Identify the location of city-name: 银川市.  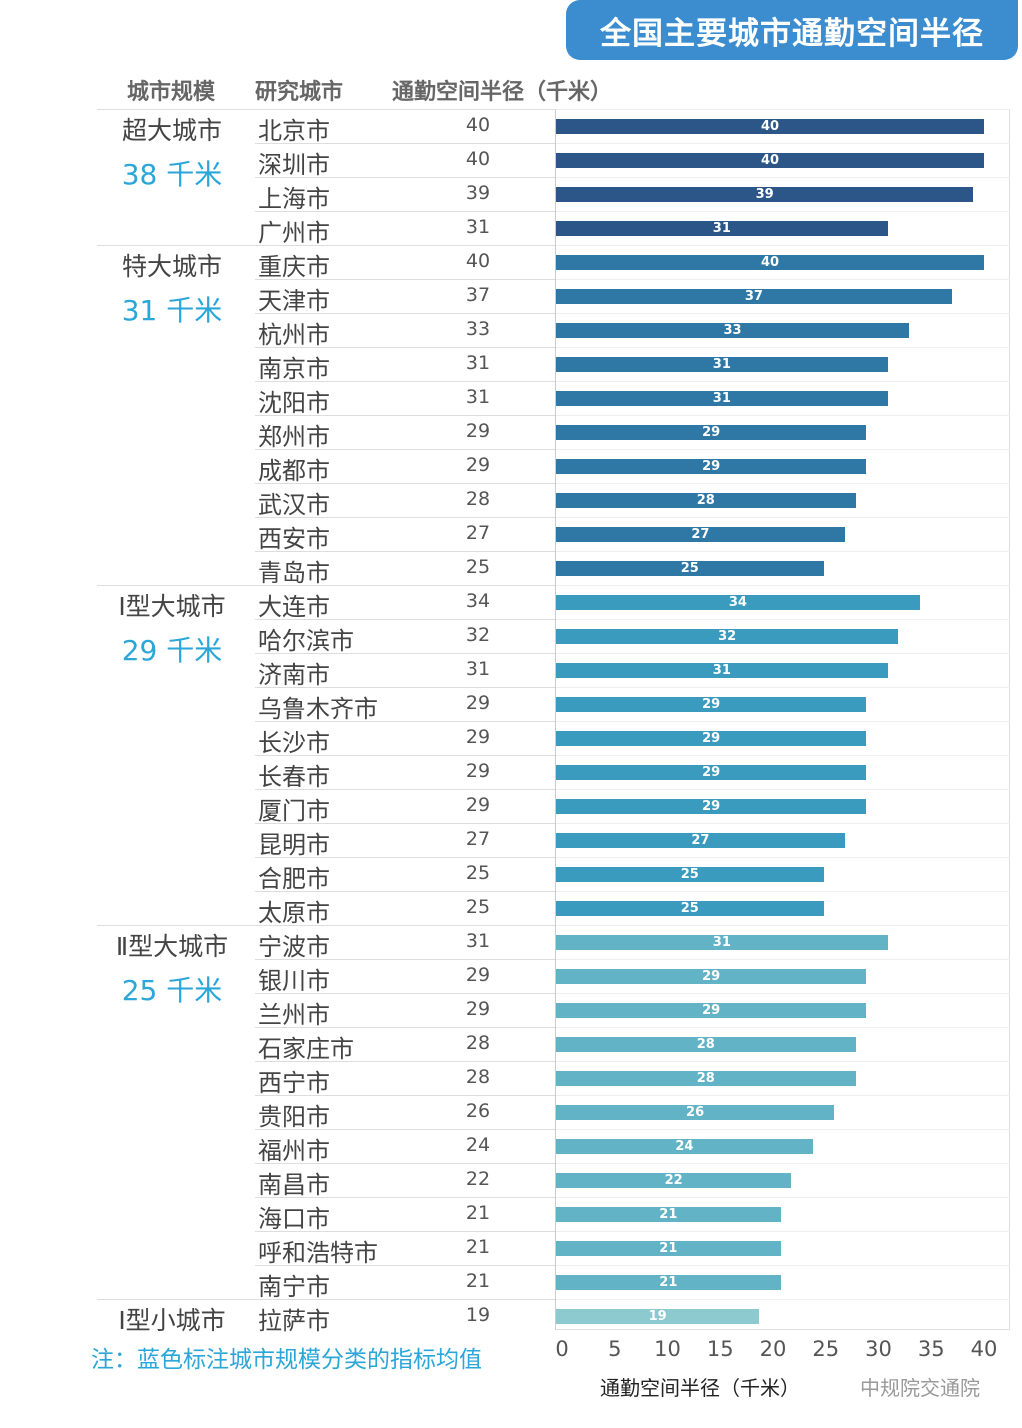
(294, 981).